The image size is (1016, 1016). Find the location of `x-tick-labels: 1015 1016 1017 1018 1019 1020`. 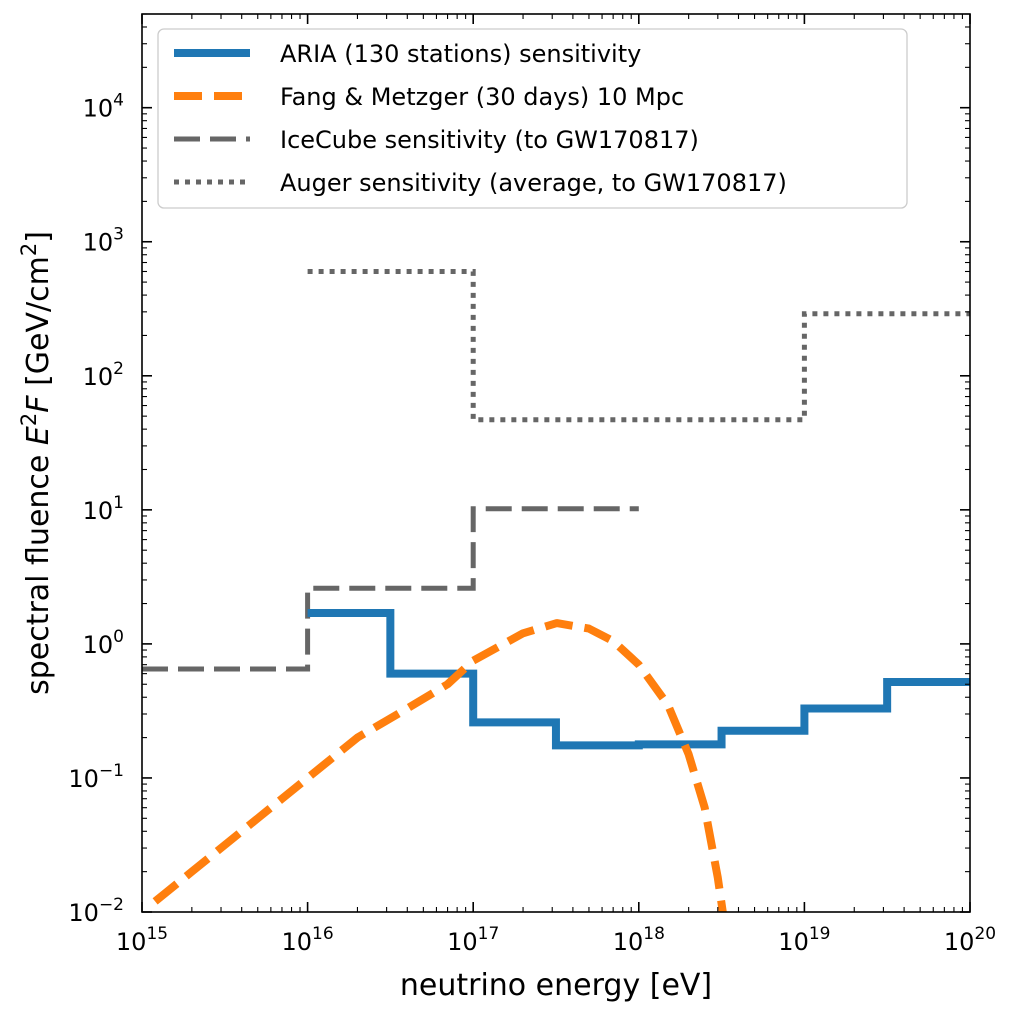

x-tick-labels: 1015 1016 1017 1018 1019 1020 is located at coordinates (556, 940).